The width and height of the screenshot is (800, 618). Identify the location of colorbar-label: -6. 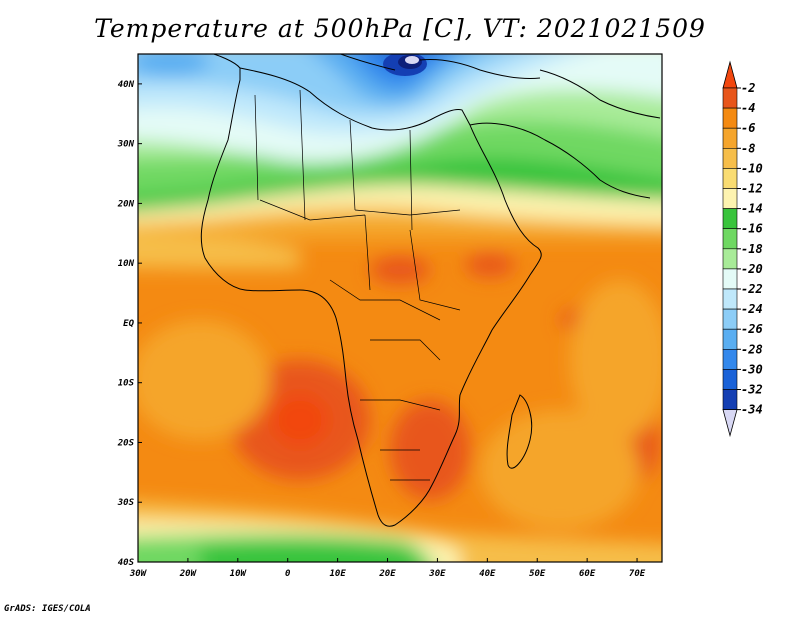
(748, 128).